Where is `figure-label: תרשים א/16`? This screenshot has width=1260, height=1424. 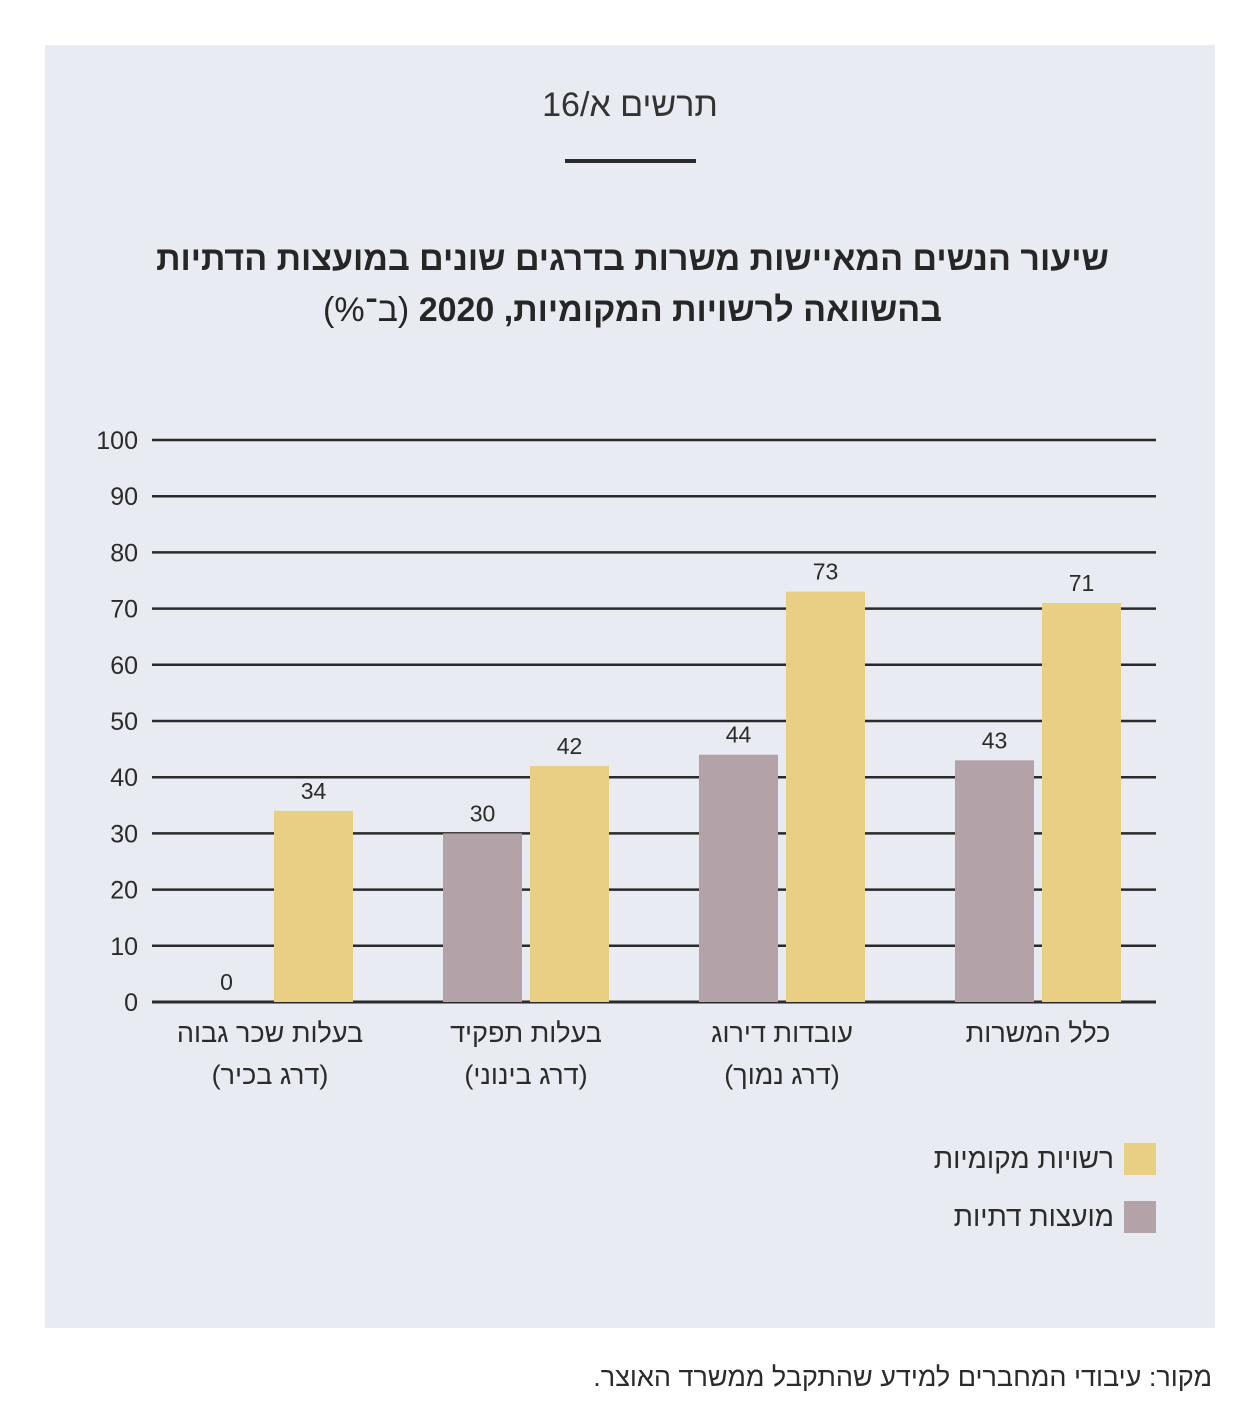
figure-label: תרשים א/16 is located at coordinates (630, 105).